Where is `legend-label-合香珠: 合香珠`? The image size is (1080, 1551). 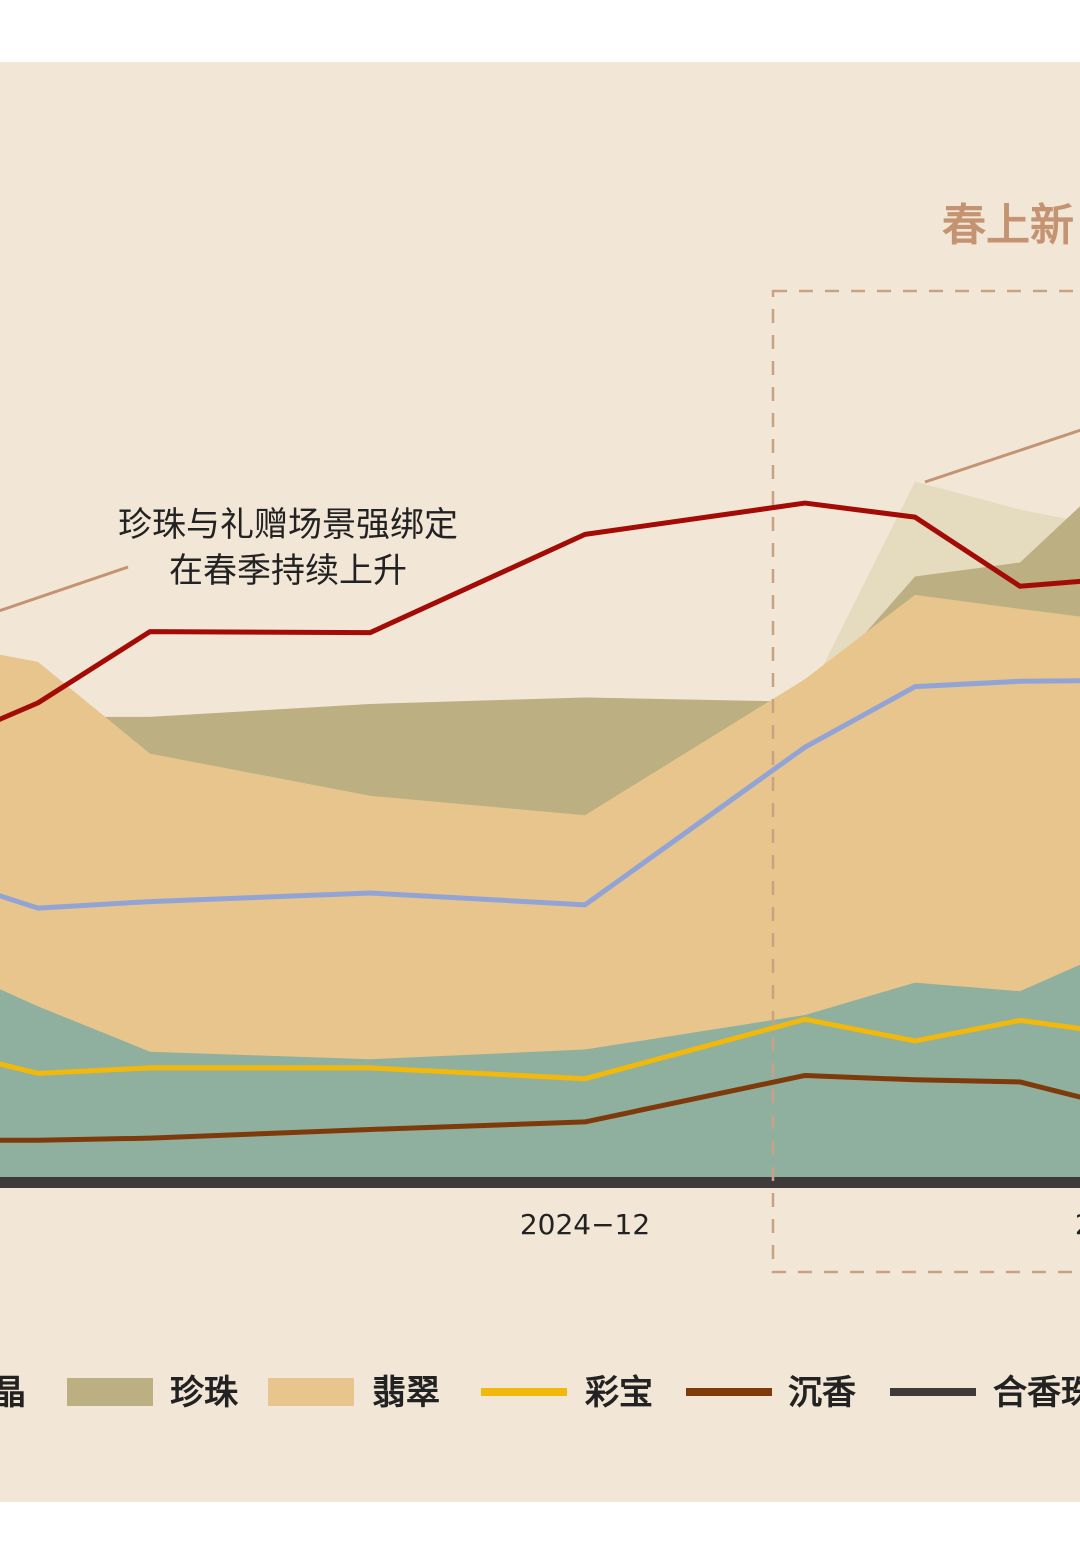
legend-label-合香珠: 合香珠 is located at coordinates (1036, 1393).